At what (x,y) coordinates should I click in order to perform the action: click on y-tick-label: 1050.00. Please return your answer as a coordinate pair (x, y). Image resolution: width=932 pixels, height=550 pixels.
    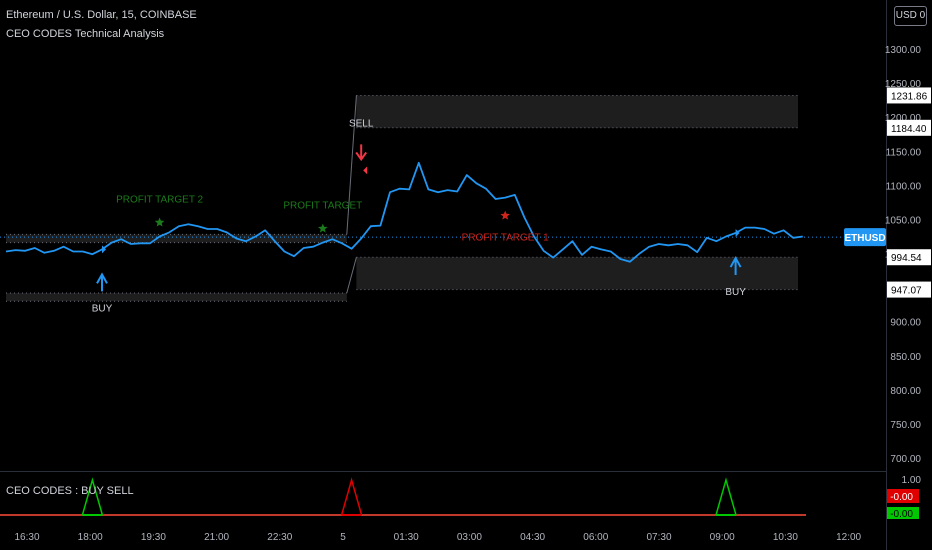
    Looking at the image, I should click on (903, 220).